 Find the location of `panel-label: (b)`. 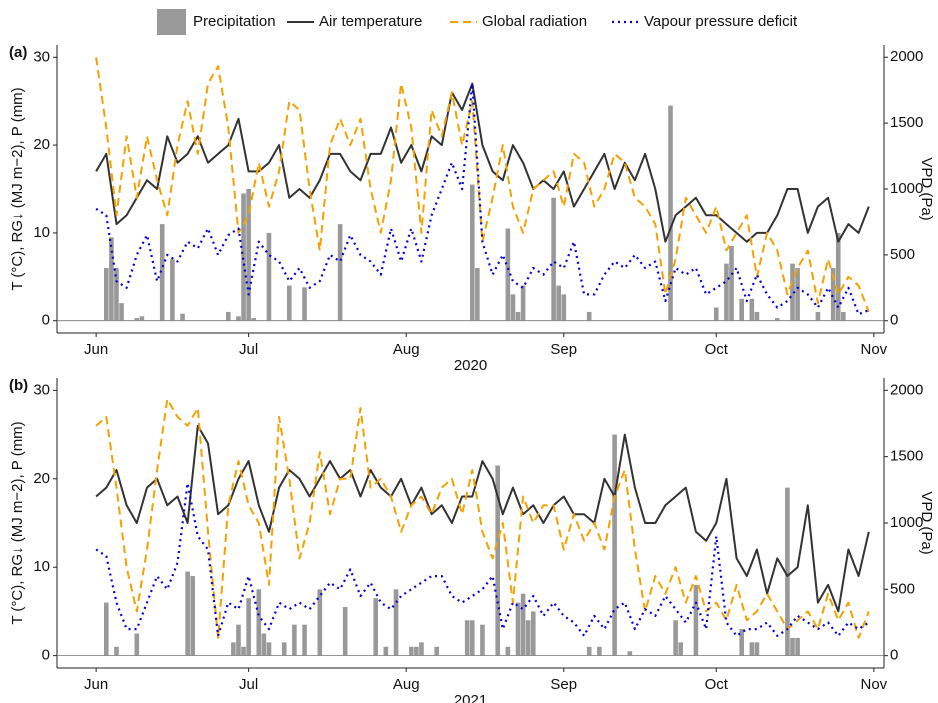

panel-label: (b) is located at coordinates (18, 385).